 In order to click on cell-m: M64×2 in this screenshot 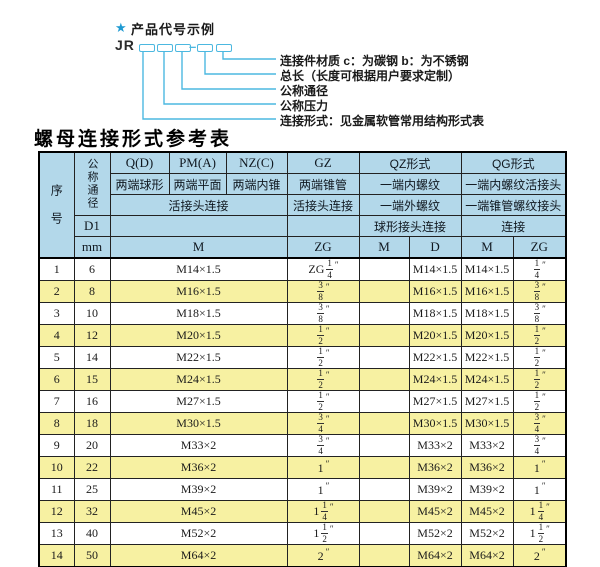, I will do `click(198, 555)`.